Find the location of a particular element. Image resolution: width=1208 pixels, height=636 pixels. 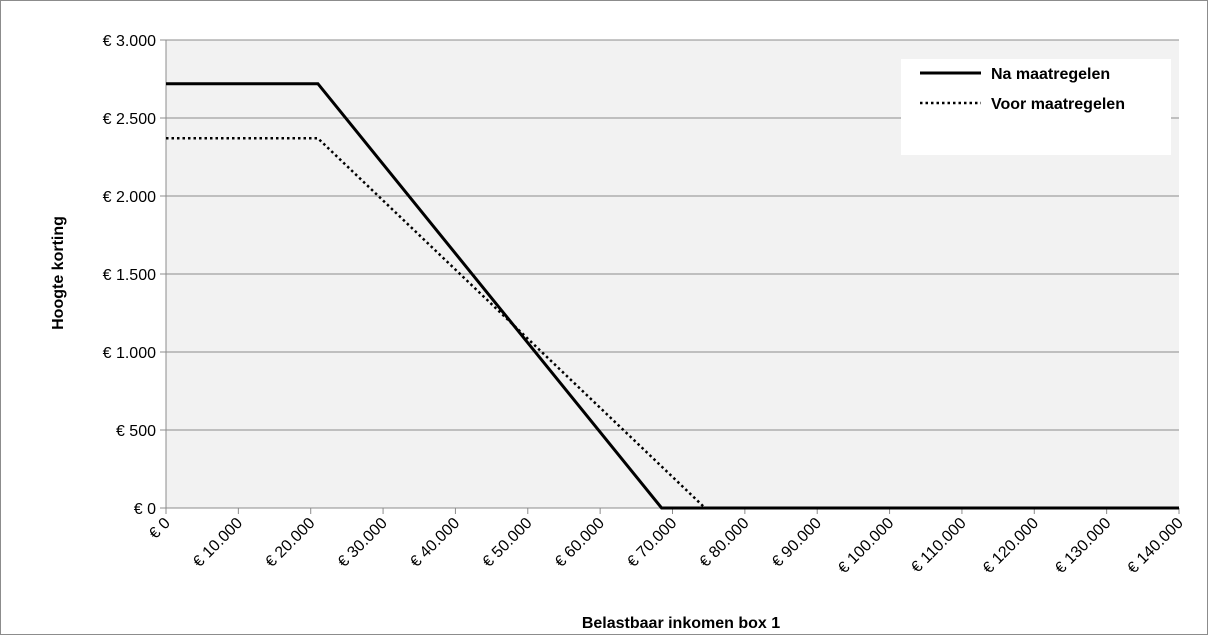

x-tick-label-5: € 50.000 is located at coordinates (508, 543).